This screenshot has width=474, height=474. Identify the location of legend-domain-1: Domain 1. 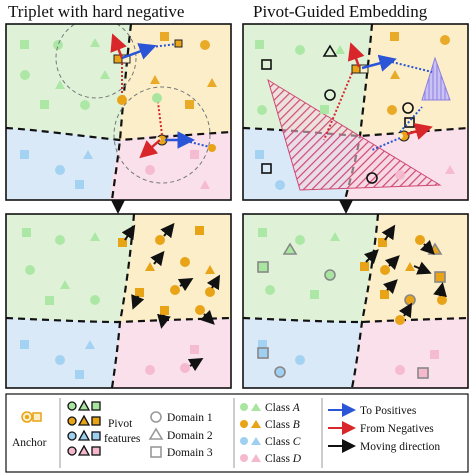
(190, 418).